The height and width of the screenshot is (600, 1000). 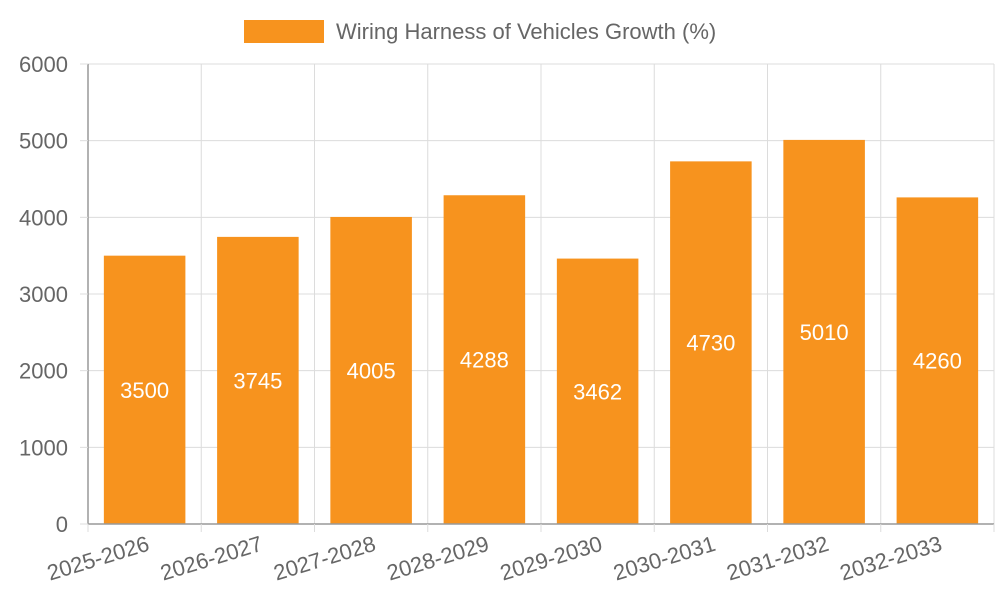 I want to click on y-tick-label: 3000, so click(x=43, y=294).